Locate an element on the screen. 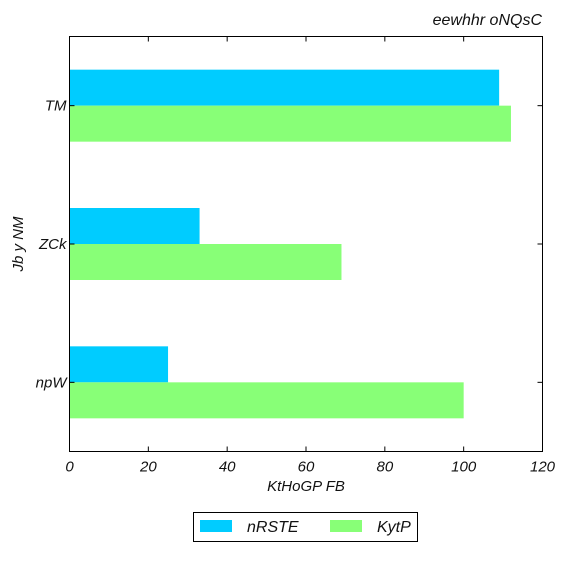 This screenshot has height=568, width=568. x-axis-label: KtHoGP FB is located at coordinates (306, 486).